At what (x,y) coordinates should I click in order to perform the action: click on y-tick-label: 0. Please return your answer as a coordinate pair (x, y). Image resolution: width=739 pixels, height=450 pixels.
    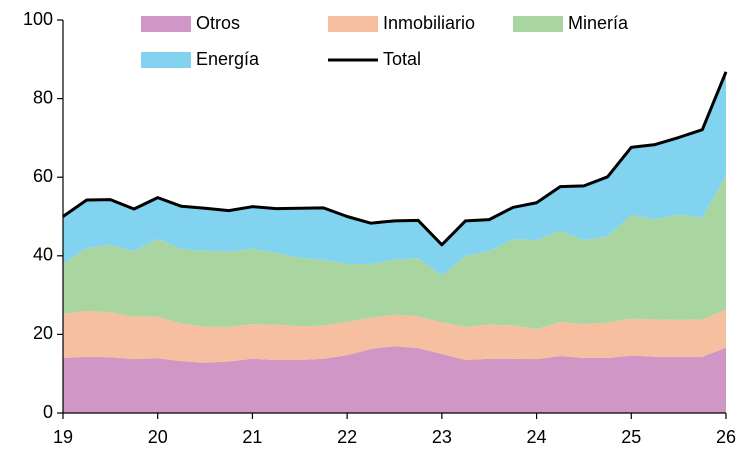
    Looking at the image, I should click on (48, 412).